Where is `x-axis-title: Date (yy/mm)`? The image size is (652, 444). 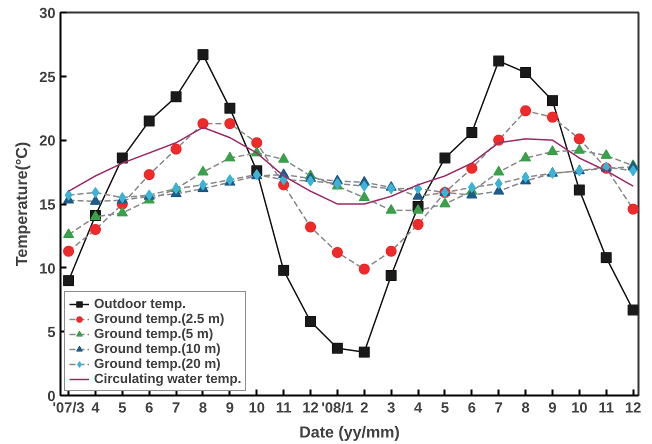 x-axis-title: Date (yy/mm) is located at coordinates (349, 433).